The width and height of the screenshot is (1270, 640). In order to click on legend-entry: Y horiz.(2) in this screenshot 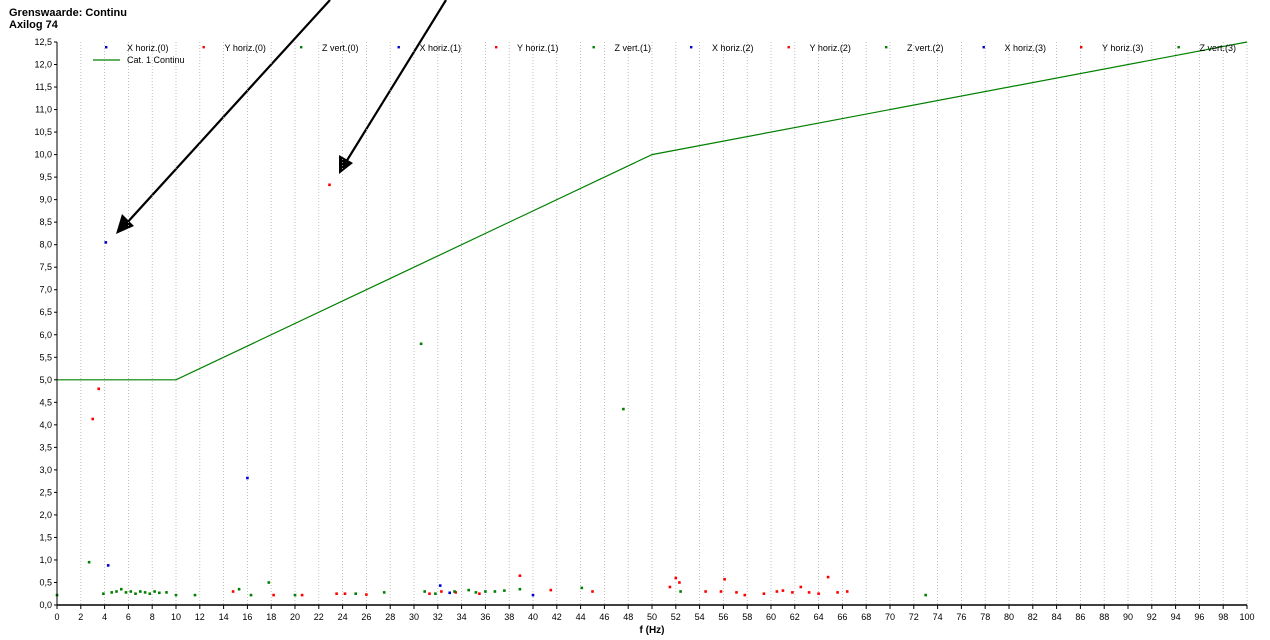, I will do `click(830, 48)`.